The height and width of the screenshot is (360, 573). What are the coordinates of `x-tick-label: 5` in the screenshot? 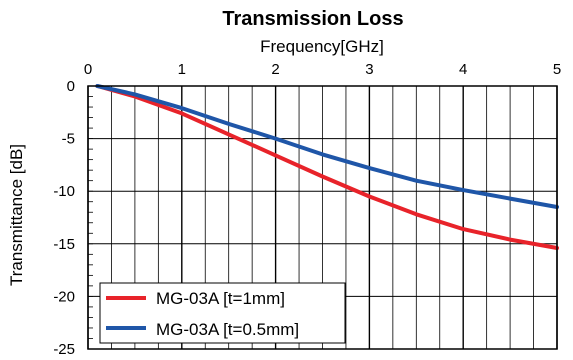 It's located at (557, 69).